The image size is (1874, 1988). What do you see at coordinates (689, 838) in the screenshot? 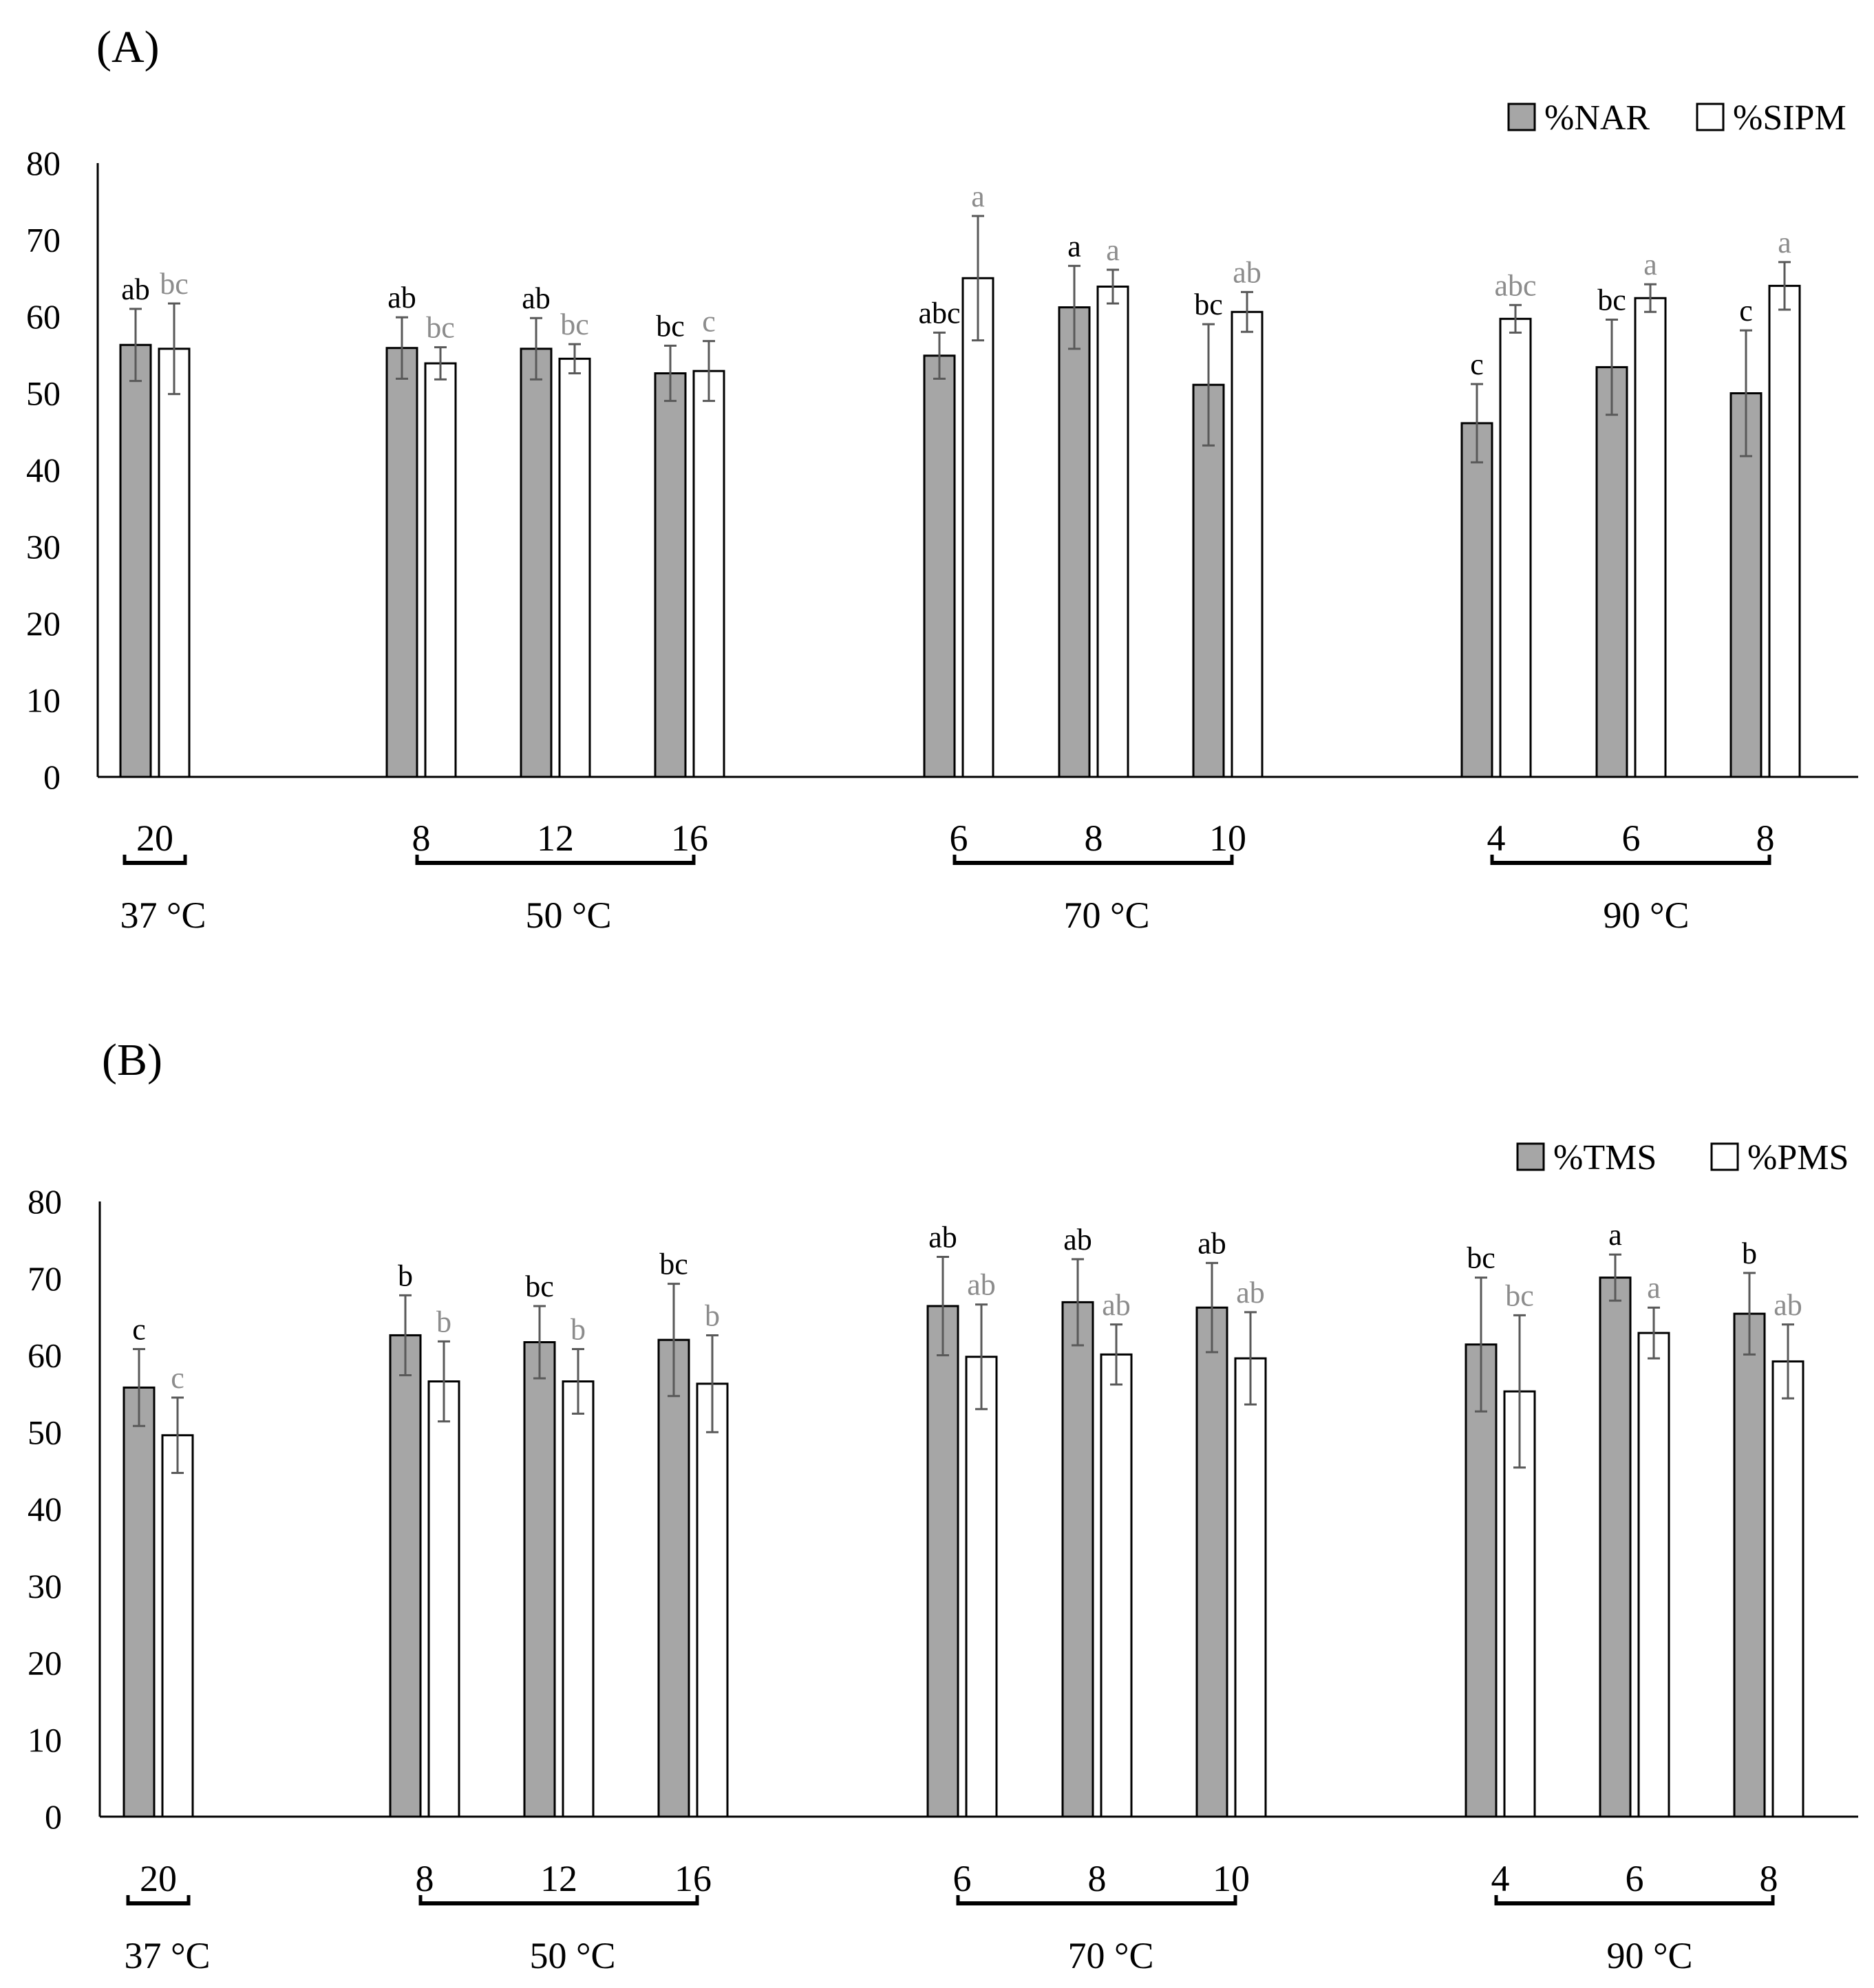
I see `x-tick-label: 16` at bounding box center [689, 838].